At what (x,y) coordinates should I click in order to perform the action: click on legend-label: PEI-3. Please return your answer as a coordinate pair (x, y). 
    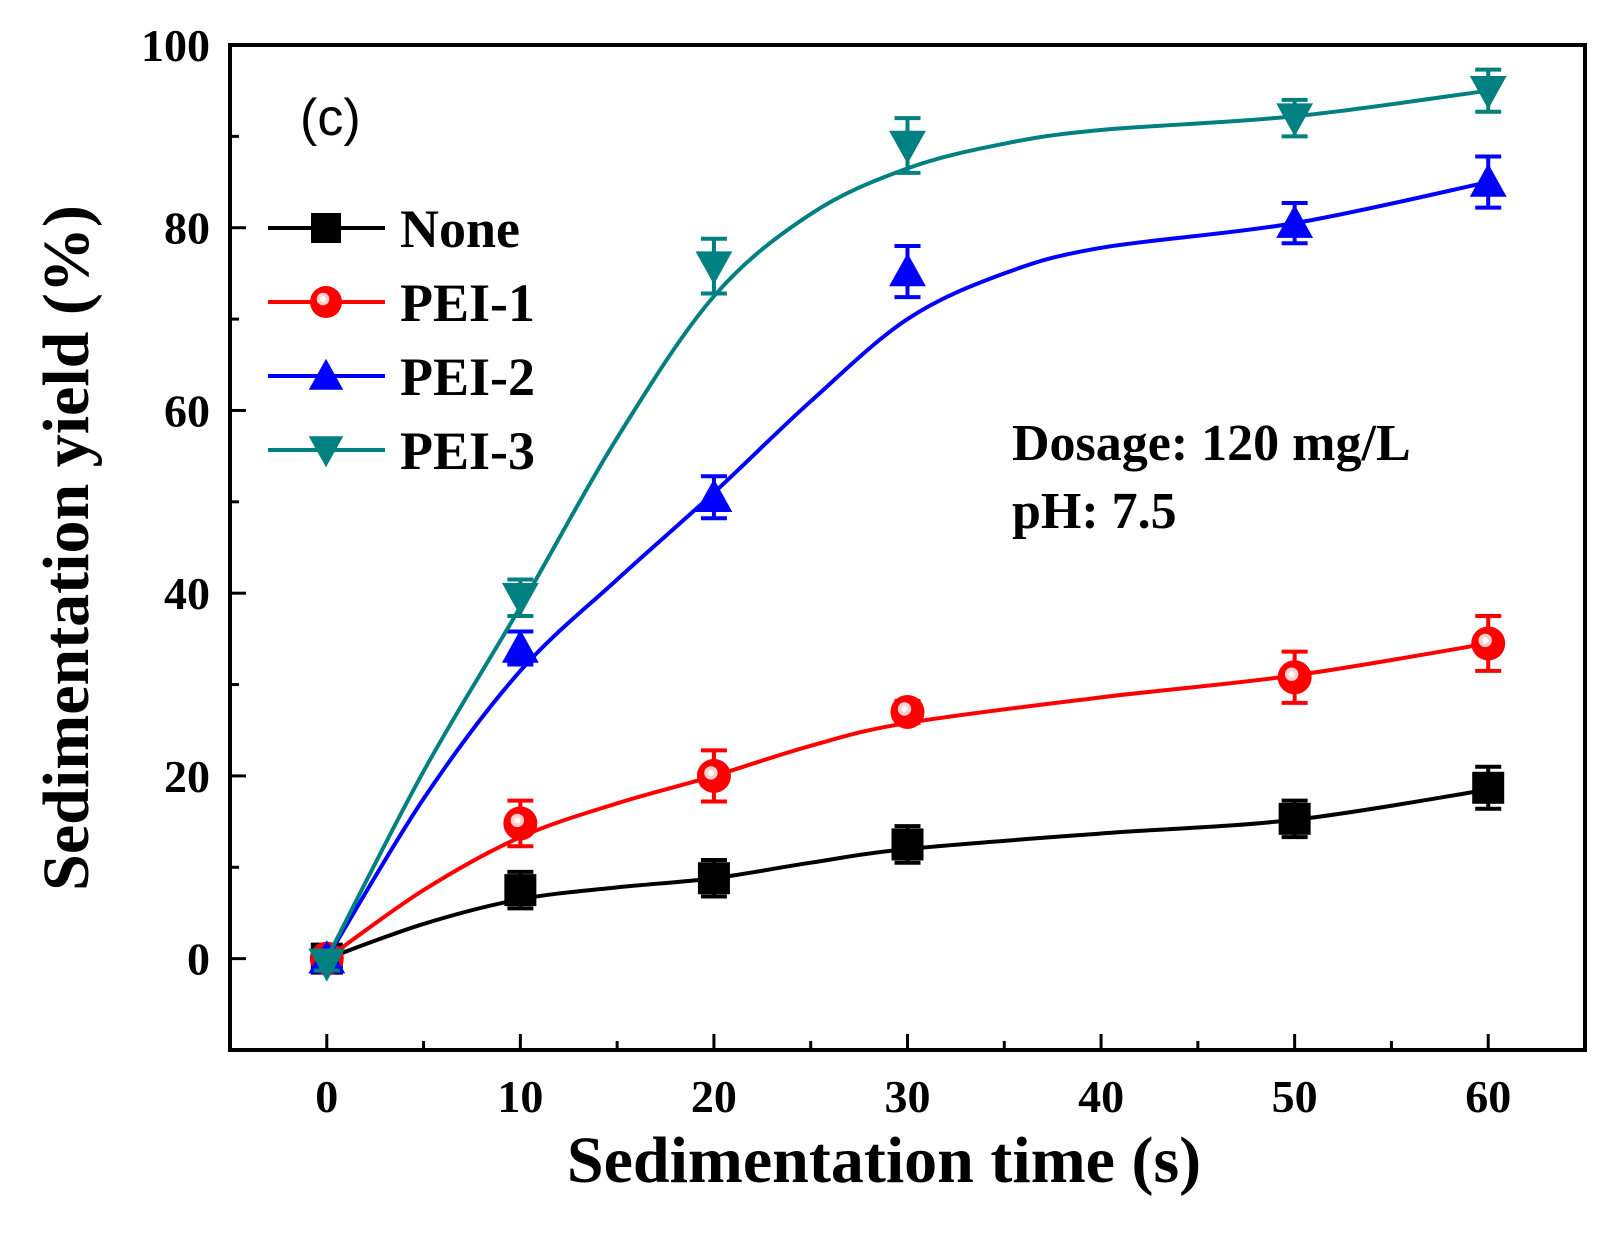
    Looking at the image, I should click on (467, 451).